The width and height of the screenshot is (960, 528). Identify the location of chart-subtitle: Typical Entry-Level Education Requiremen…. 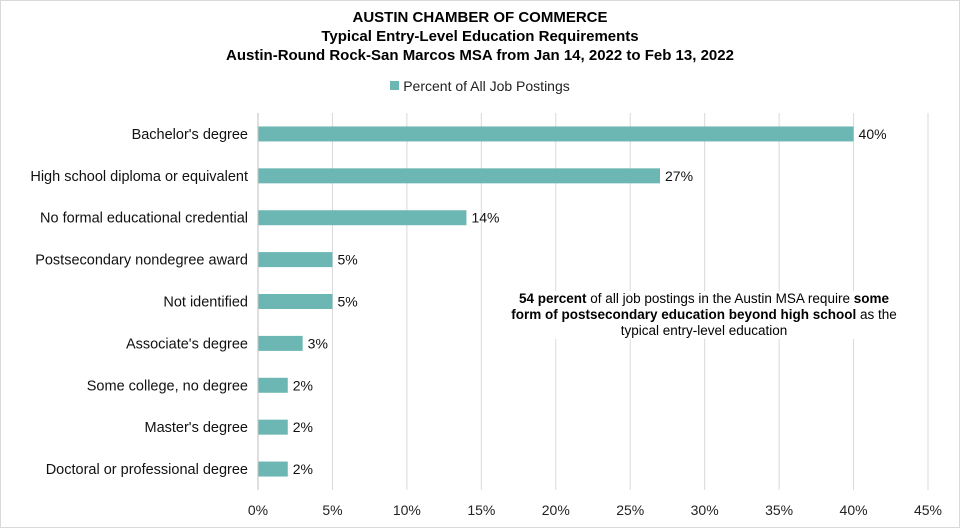
(480, 36).